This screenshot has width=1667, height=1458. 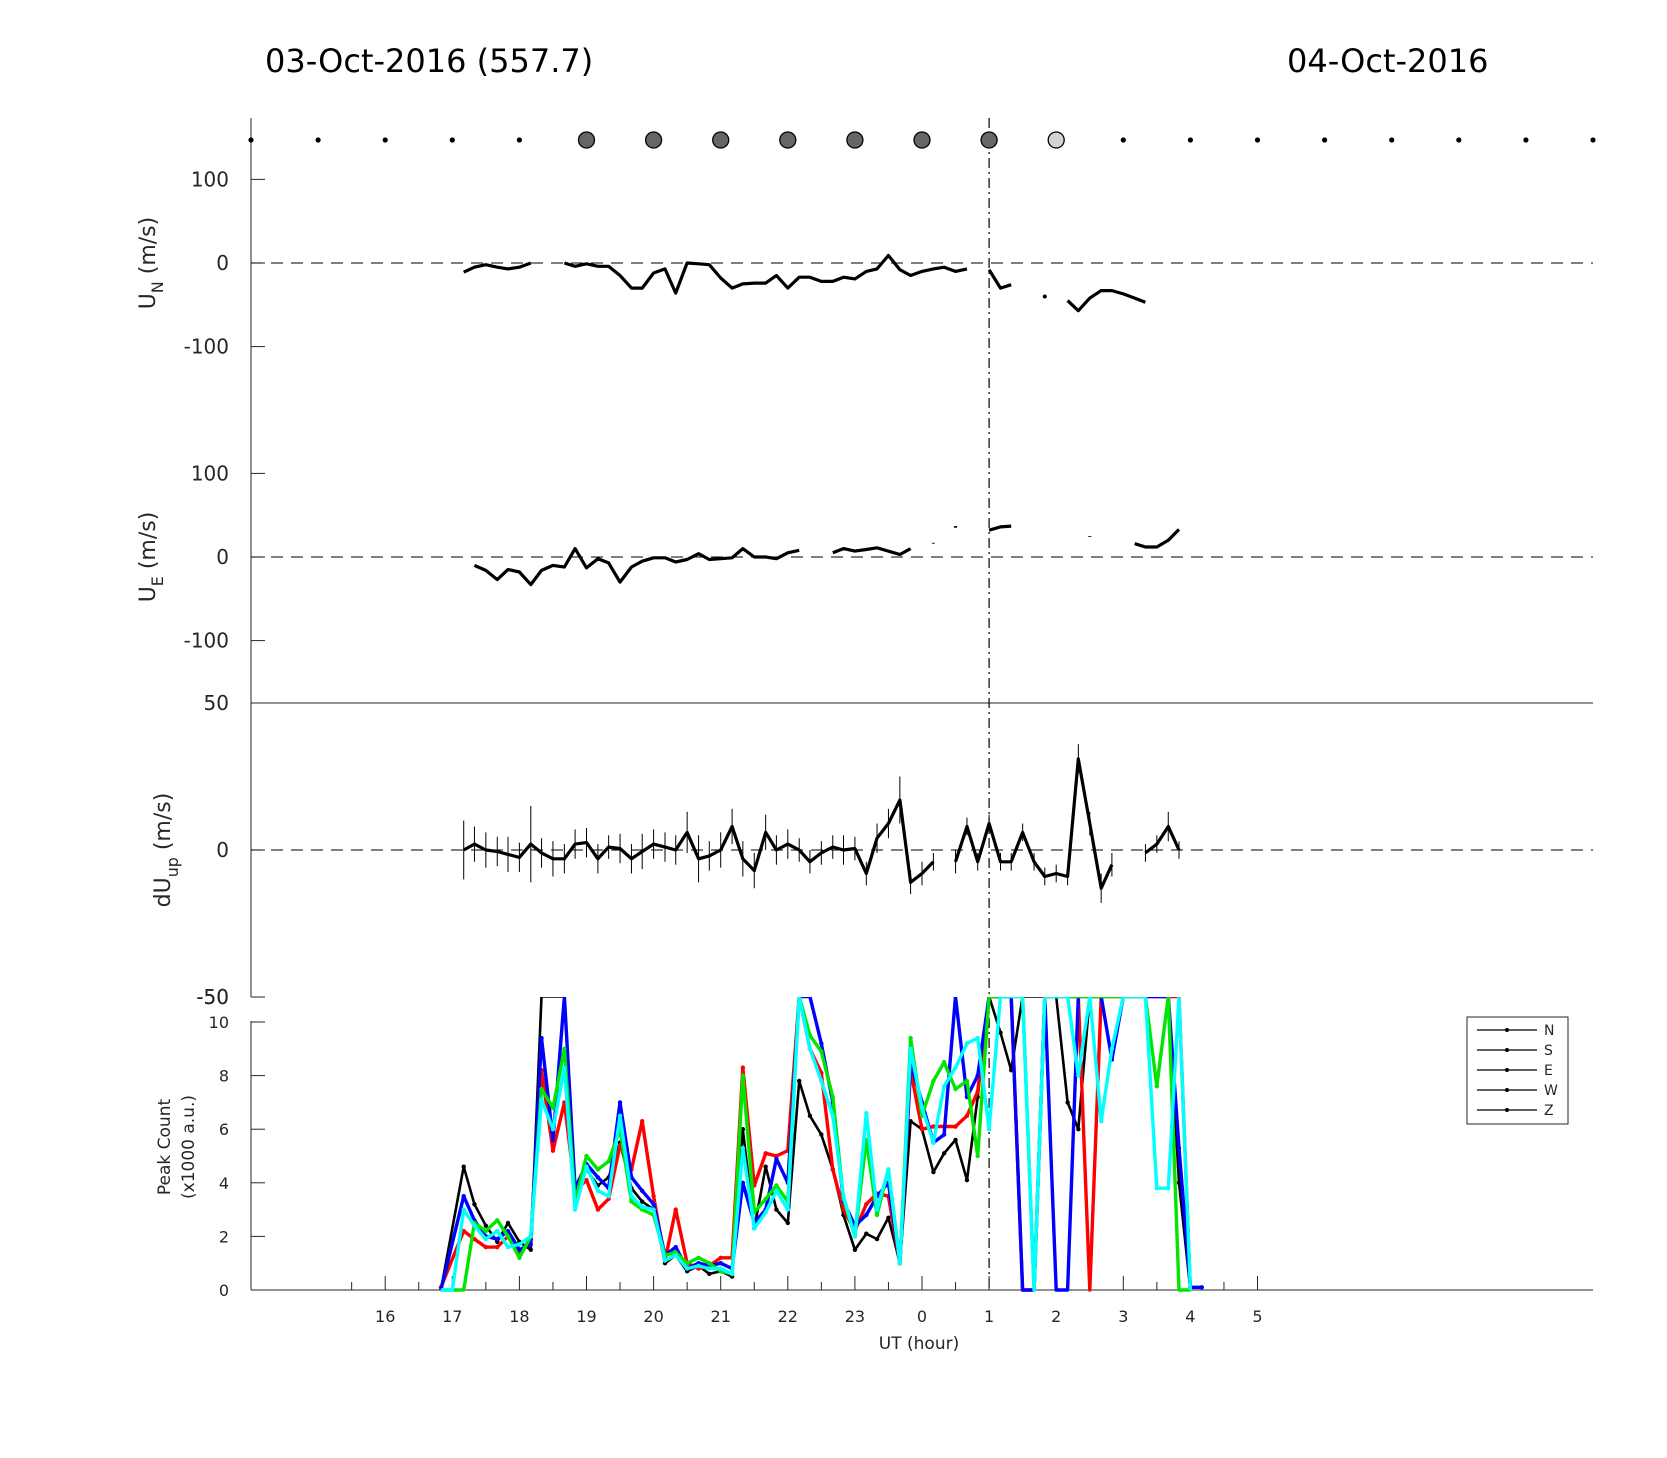 What do you see at coordinates (1056, 1316) in the screenshot?
I see `x-tick-label: 2` at bounding box center [1056, 1316].